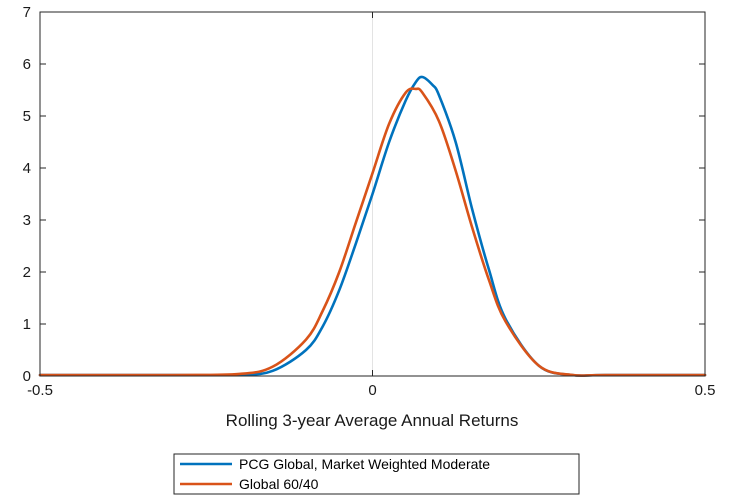 This screenshot has height=497, width=739. Describe the element at coordinates (27, 194) in the screenshot. I see `y-tick-labels: 0 1 2 3 4 5 6 7` at that location.